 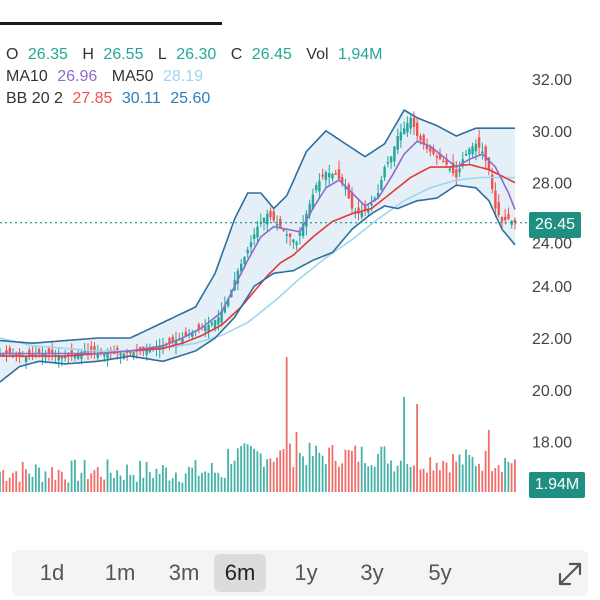 What do you see at coordinates (52, 572) in the screenshot?
I see `range-1d-button: 1d` at bounding box center [52, 572].